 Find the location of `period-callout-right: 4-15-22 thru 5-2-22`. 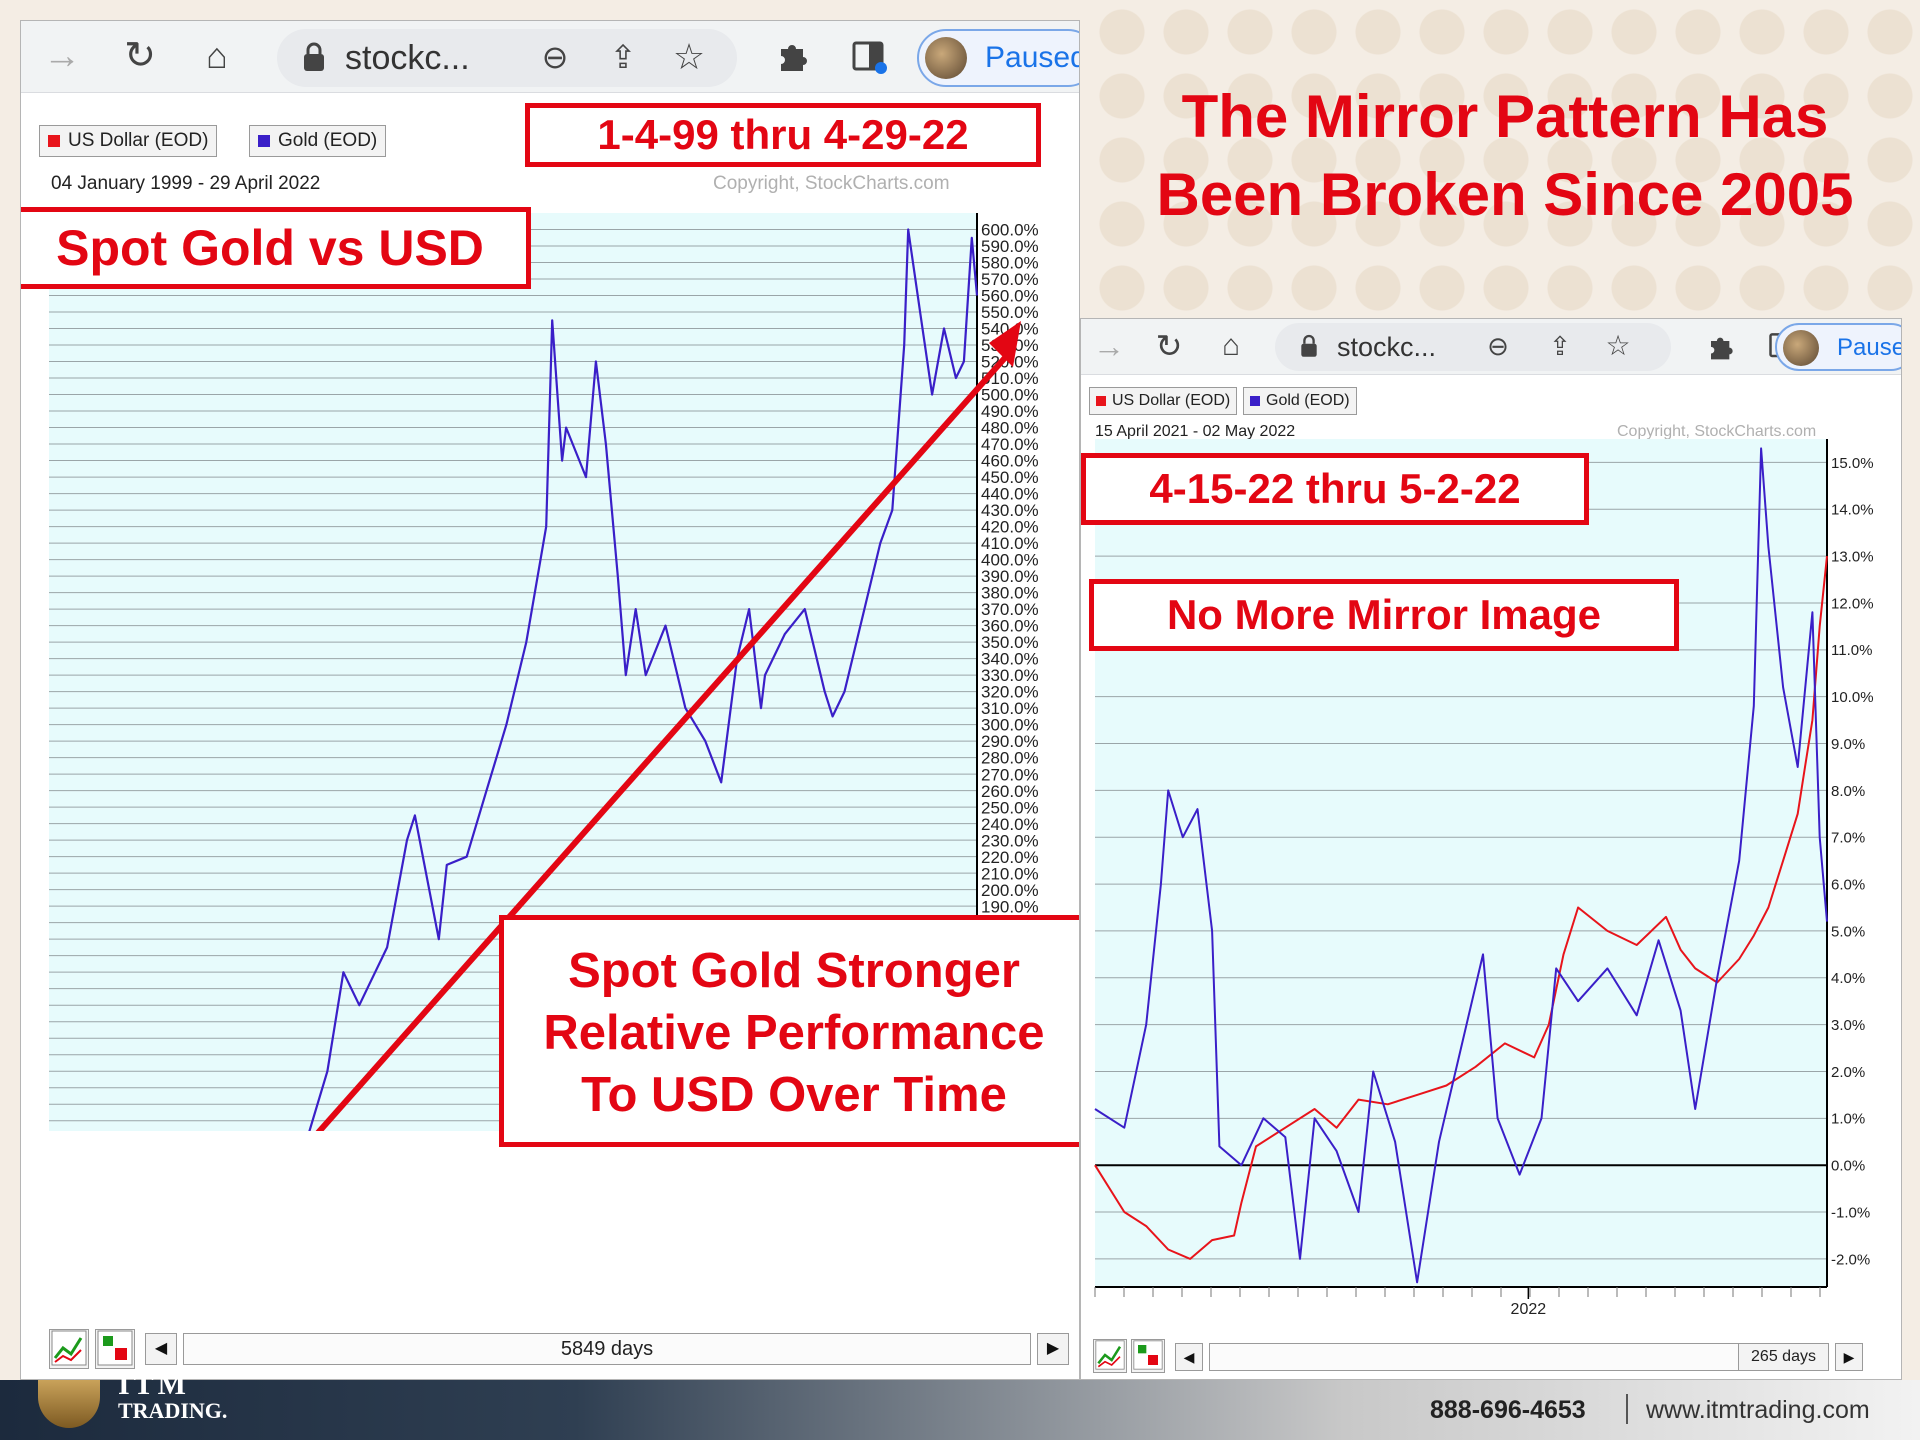

period-callout-right: 4-15-22 thru 5-2-22 is located at coordinates (1335, 489).